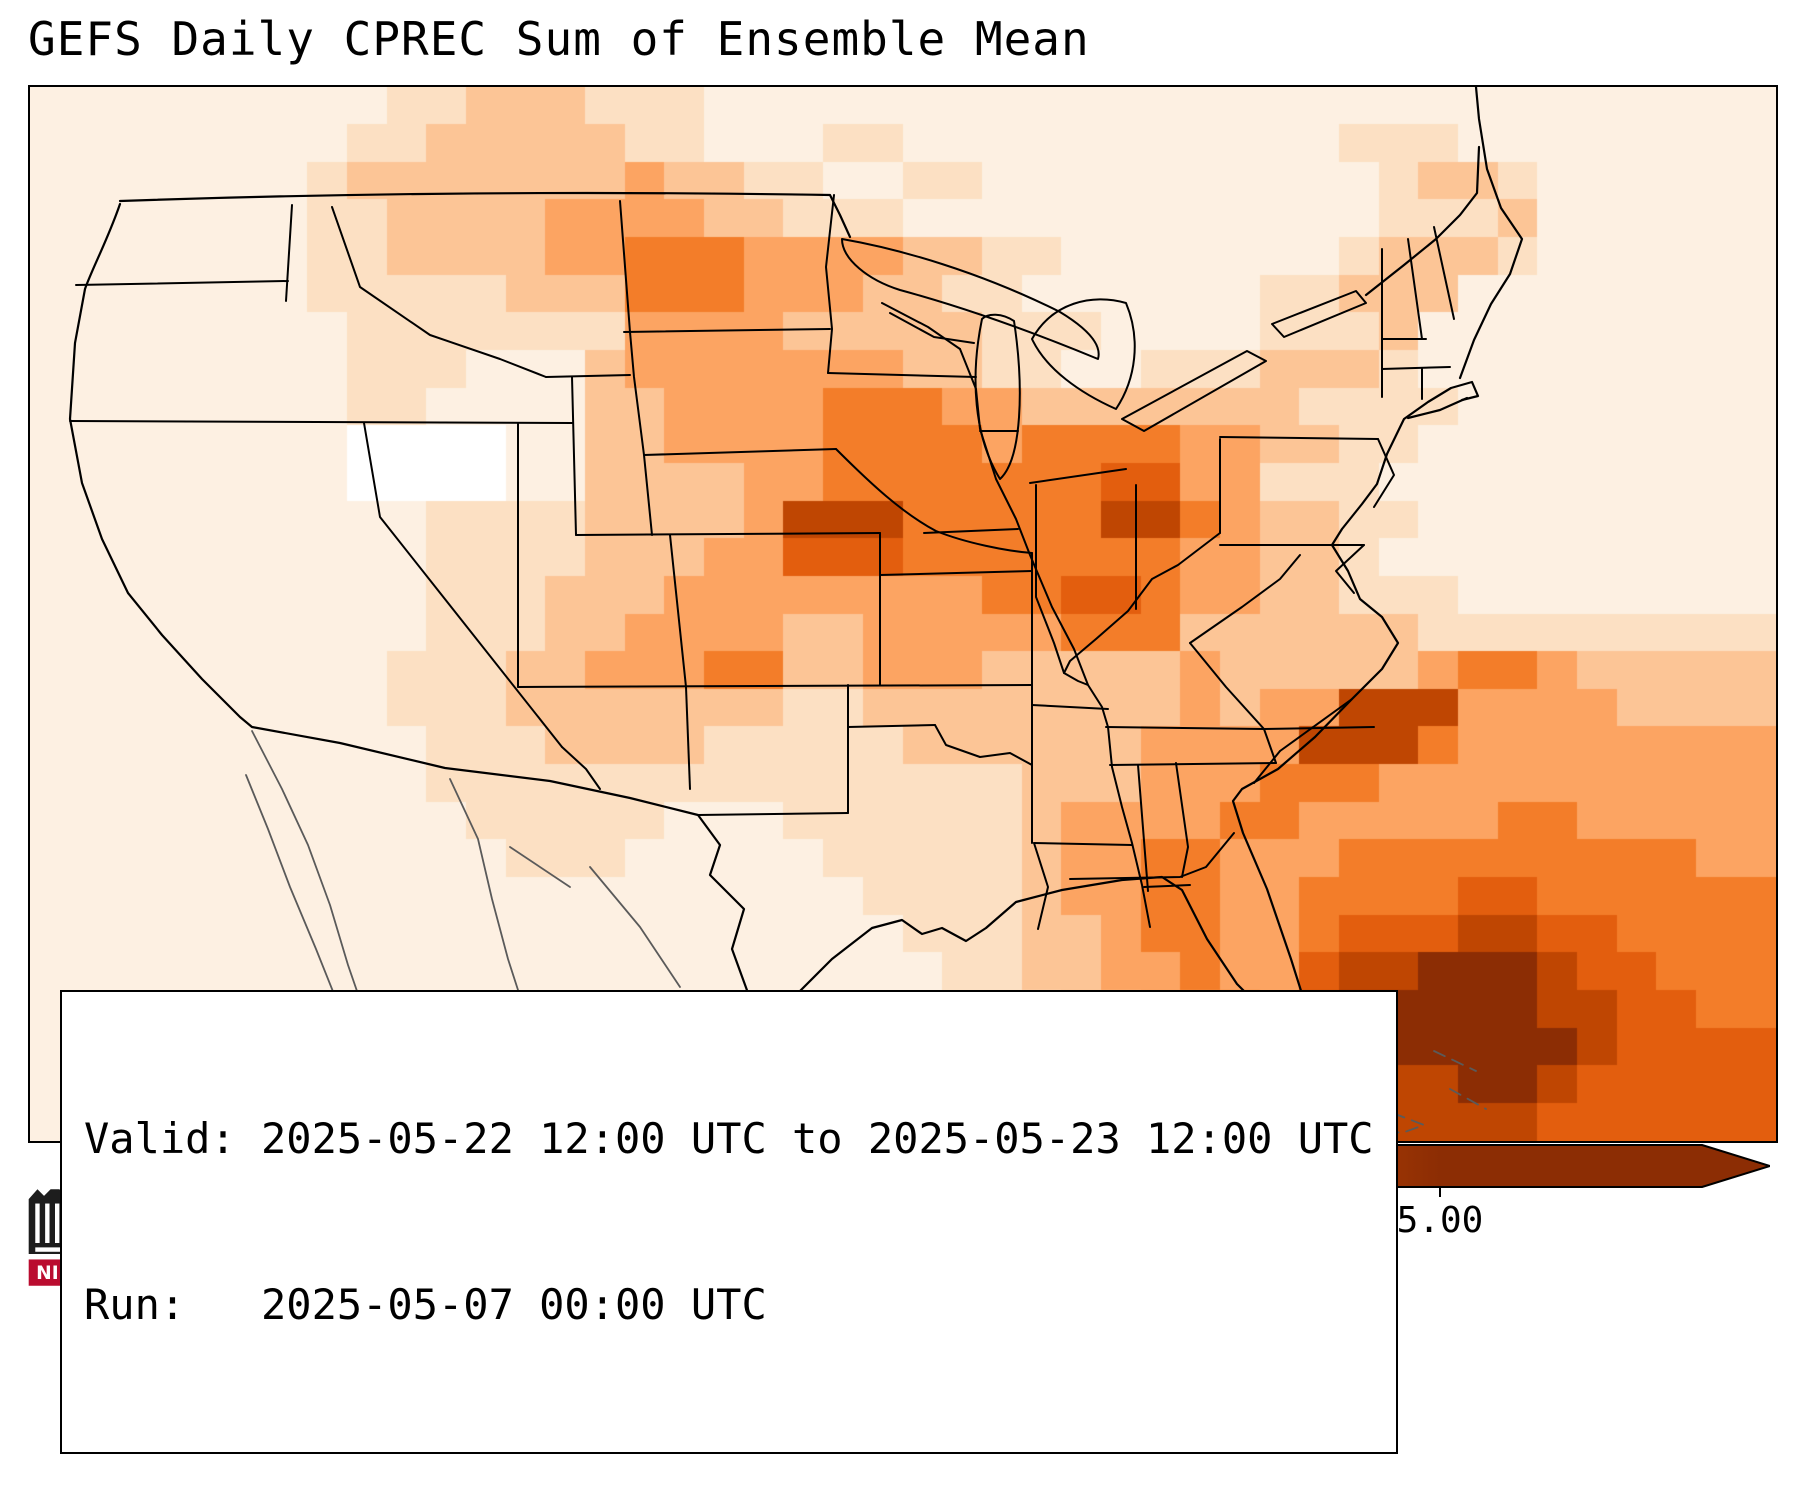  I want to click on lake-huron, so click(1083, 354).